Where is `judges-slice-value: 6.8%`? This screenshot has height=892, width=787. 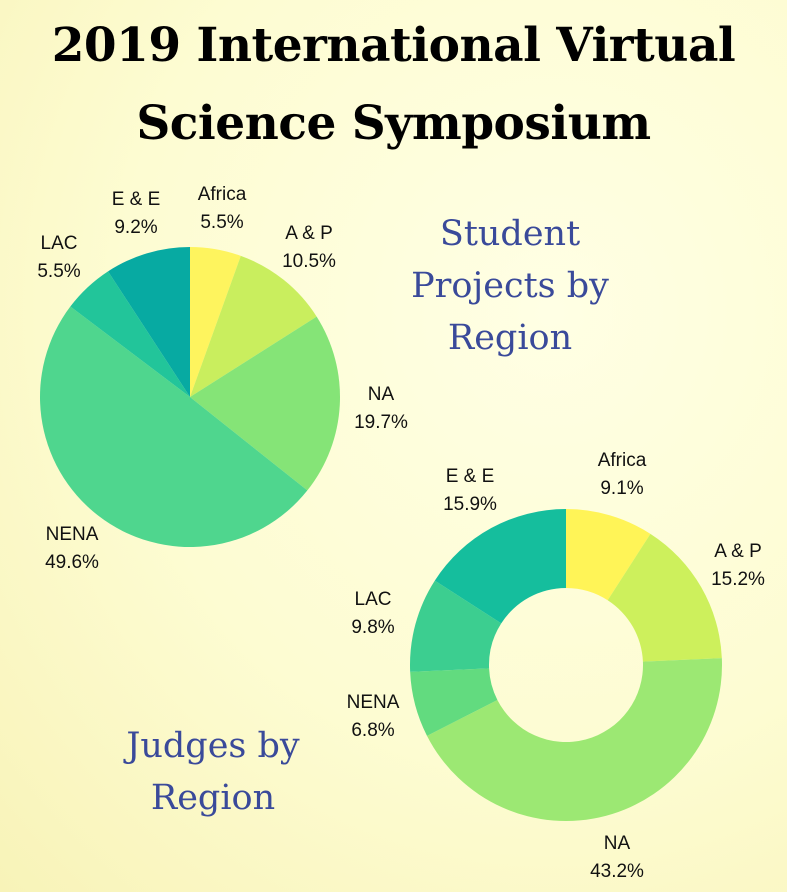 judges-slice-value: 6.8% is located at coordinates (372, 730).